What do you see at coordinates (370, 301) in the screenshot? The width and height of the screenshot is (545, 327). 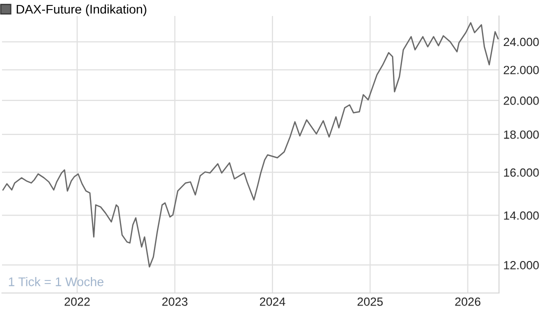 I see `x-tick-label: 2025` at bounding box center [370, 301].